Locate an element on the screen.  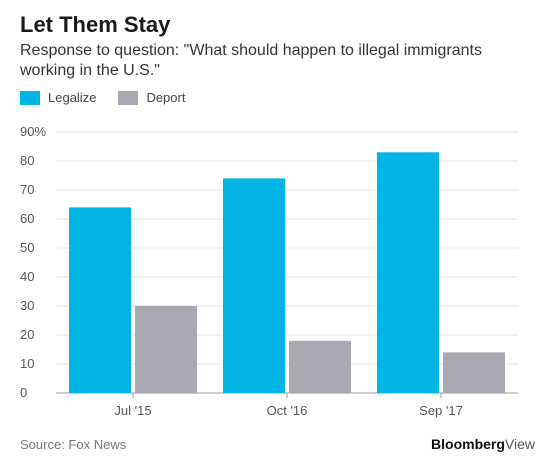
legend-item-deport: Deport is located at coordinates (151, 97).